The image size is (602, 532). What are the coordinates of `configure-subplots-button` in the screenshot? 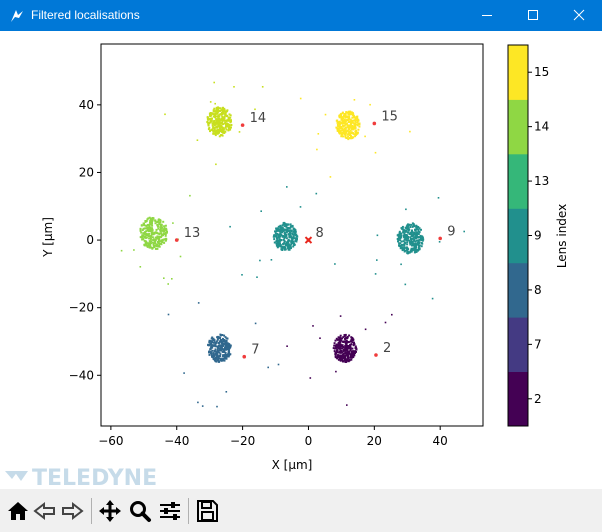 It's located at (170, 511).